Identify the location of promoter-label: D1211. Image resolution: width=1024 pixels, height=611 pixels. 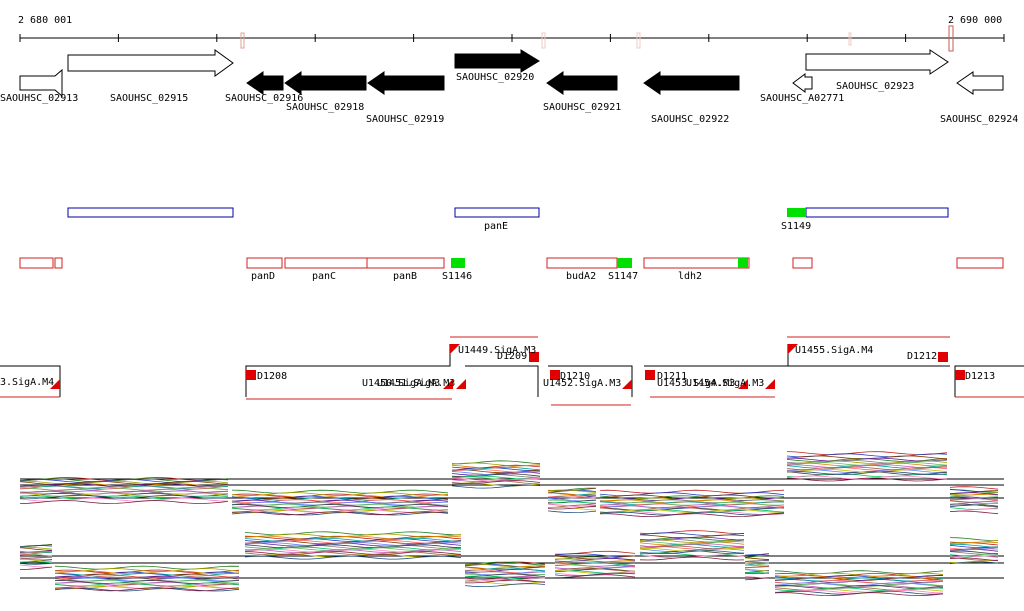
(672, 376).